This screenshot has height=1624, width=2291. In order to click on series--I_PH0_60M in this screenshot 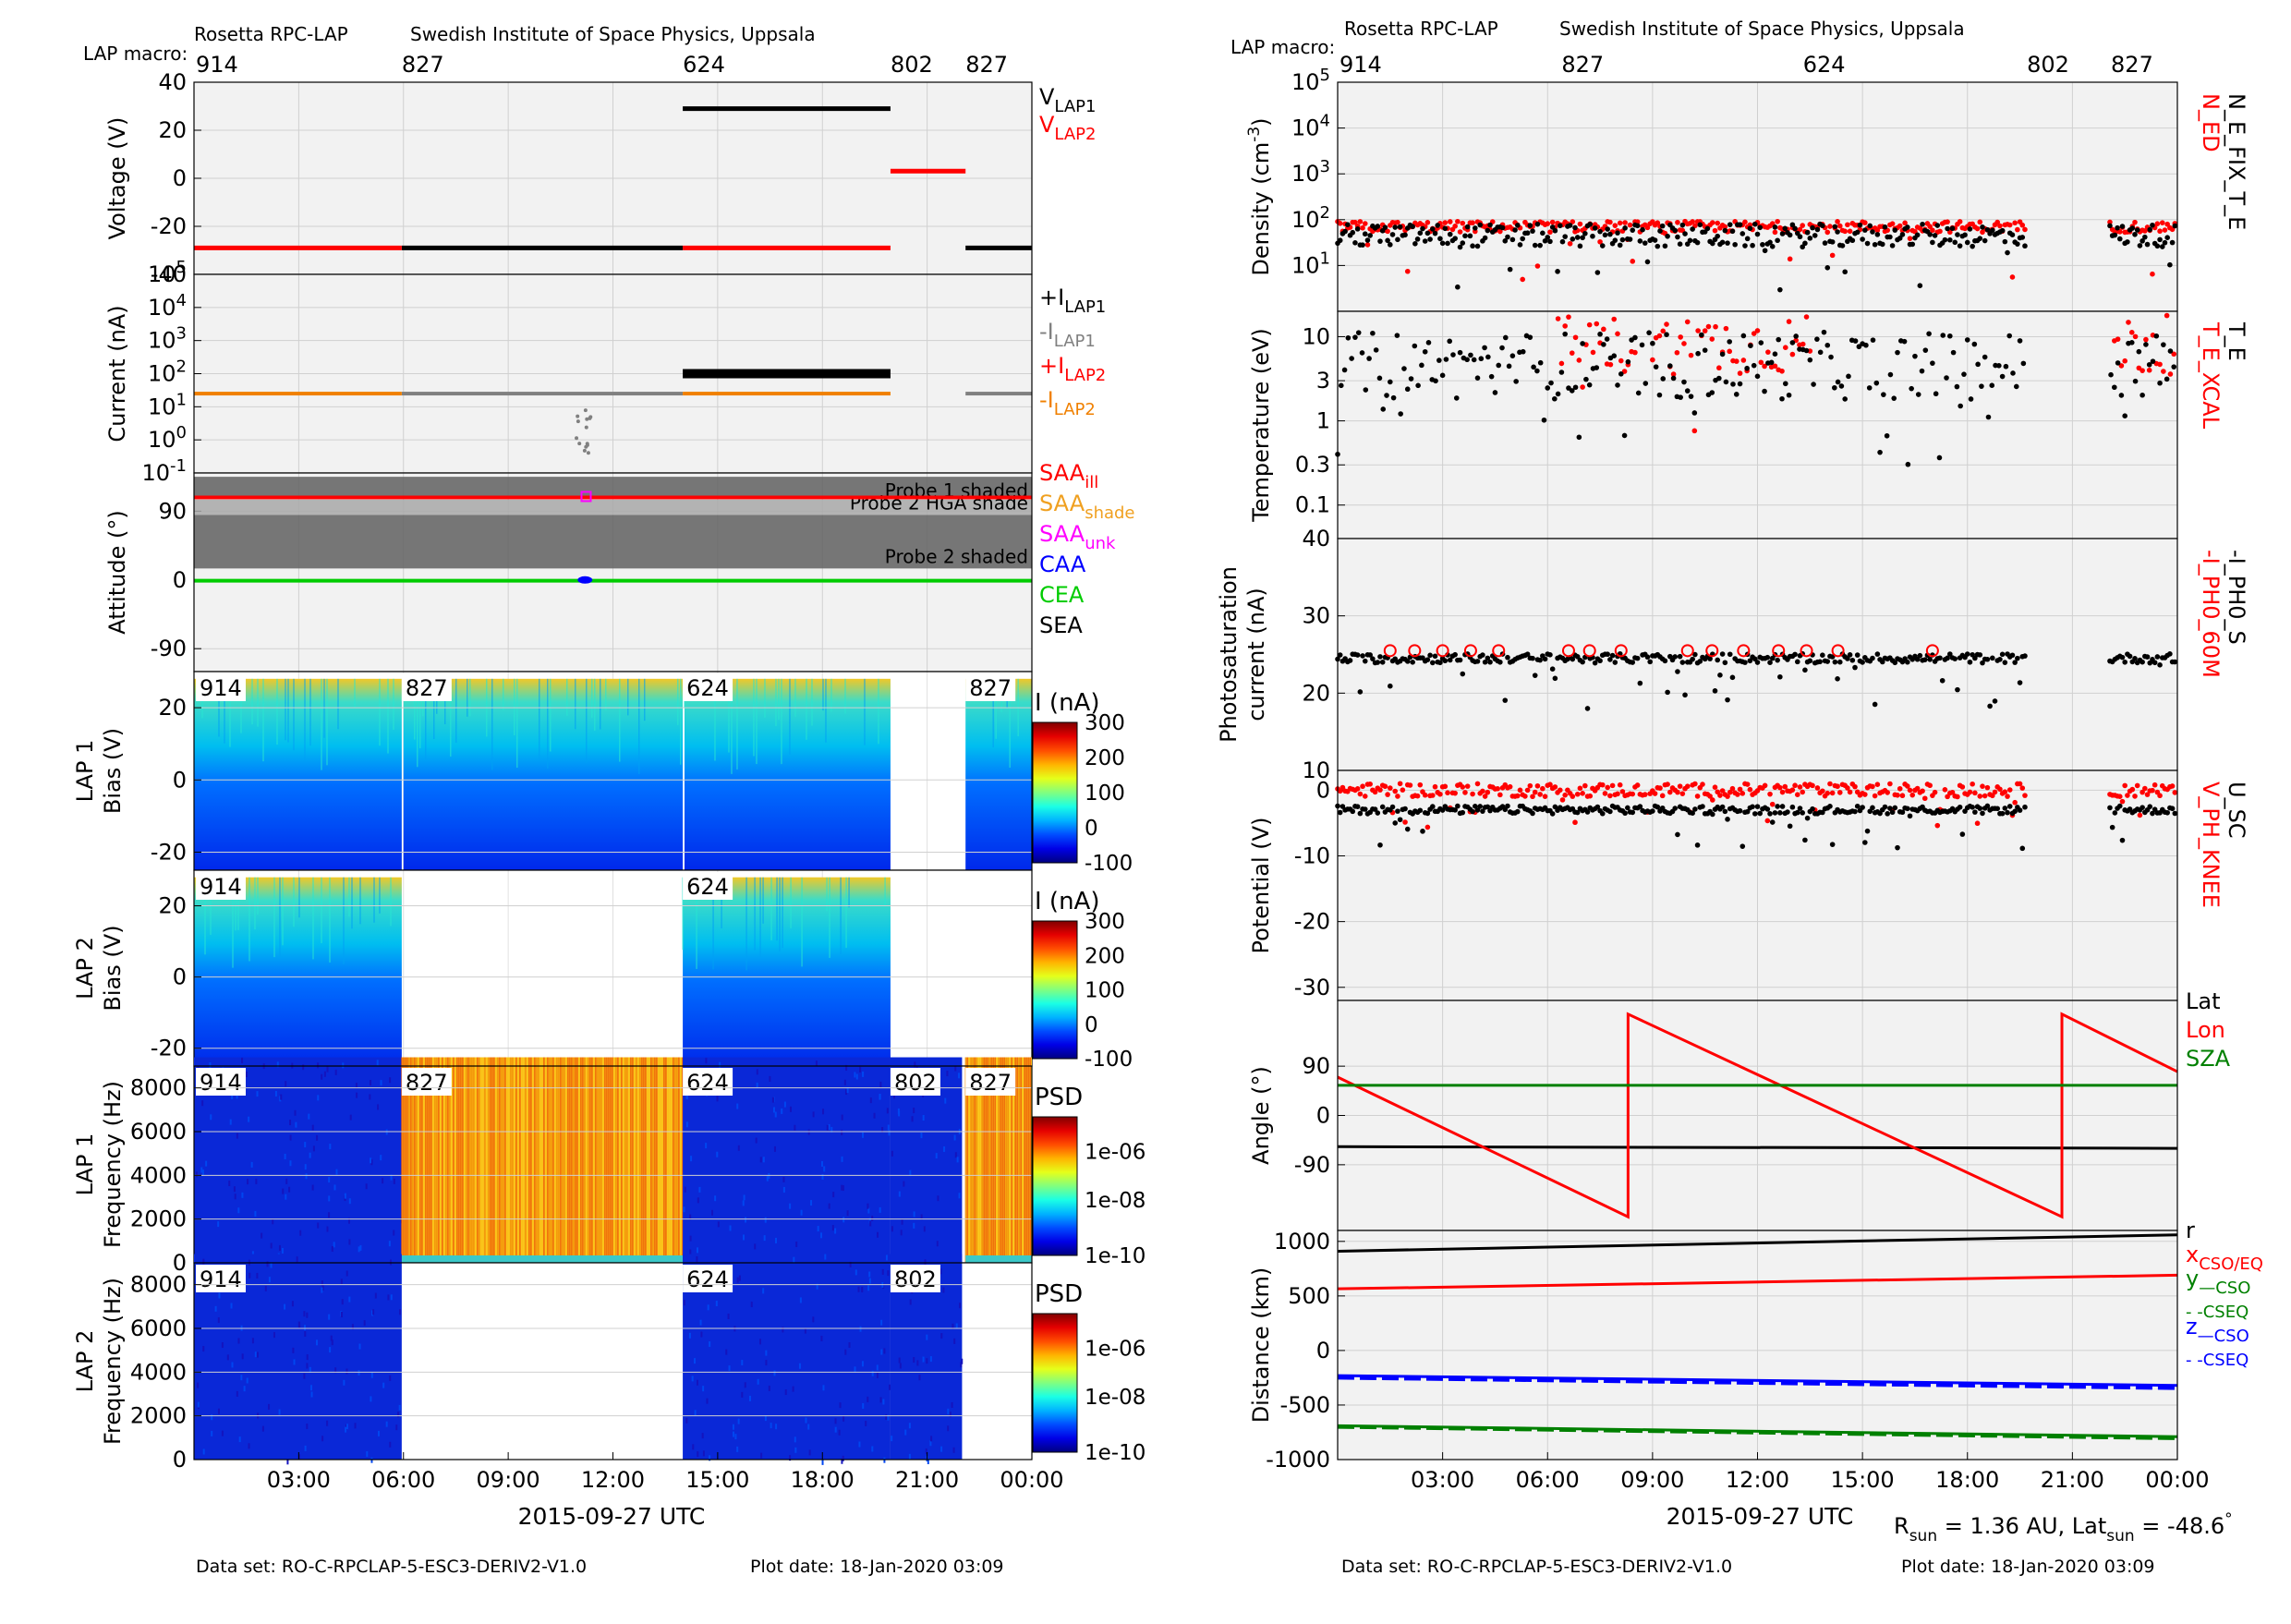, I will do `click(1687, 651)`.